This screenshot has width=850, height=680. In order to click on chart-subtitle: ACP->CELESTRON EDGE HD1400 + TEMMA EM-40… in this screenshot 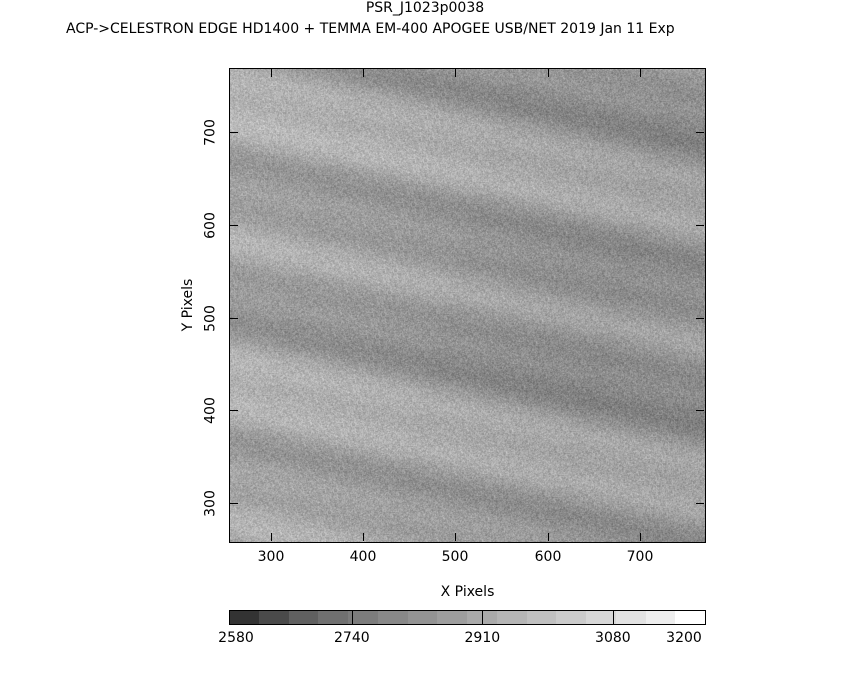, I will do `click(370, 29)`.